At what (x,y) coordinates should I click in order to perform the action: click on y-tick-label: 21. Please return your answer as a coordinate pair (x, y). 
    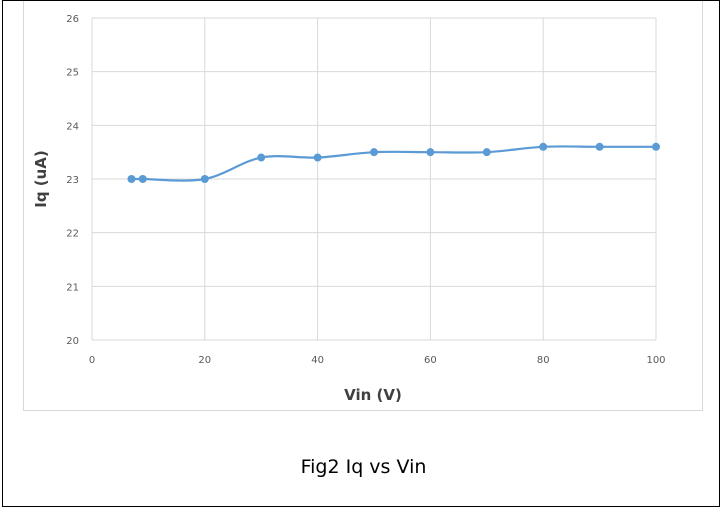
    Looking at the image, I should click on (72, 287).